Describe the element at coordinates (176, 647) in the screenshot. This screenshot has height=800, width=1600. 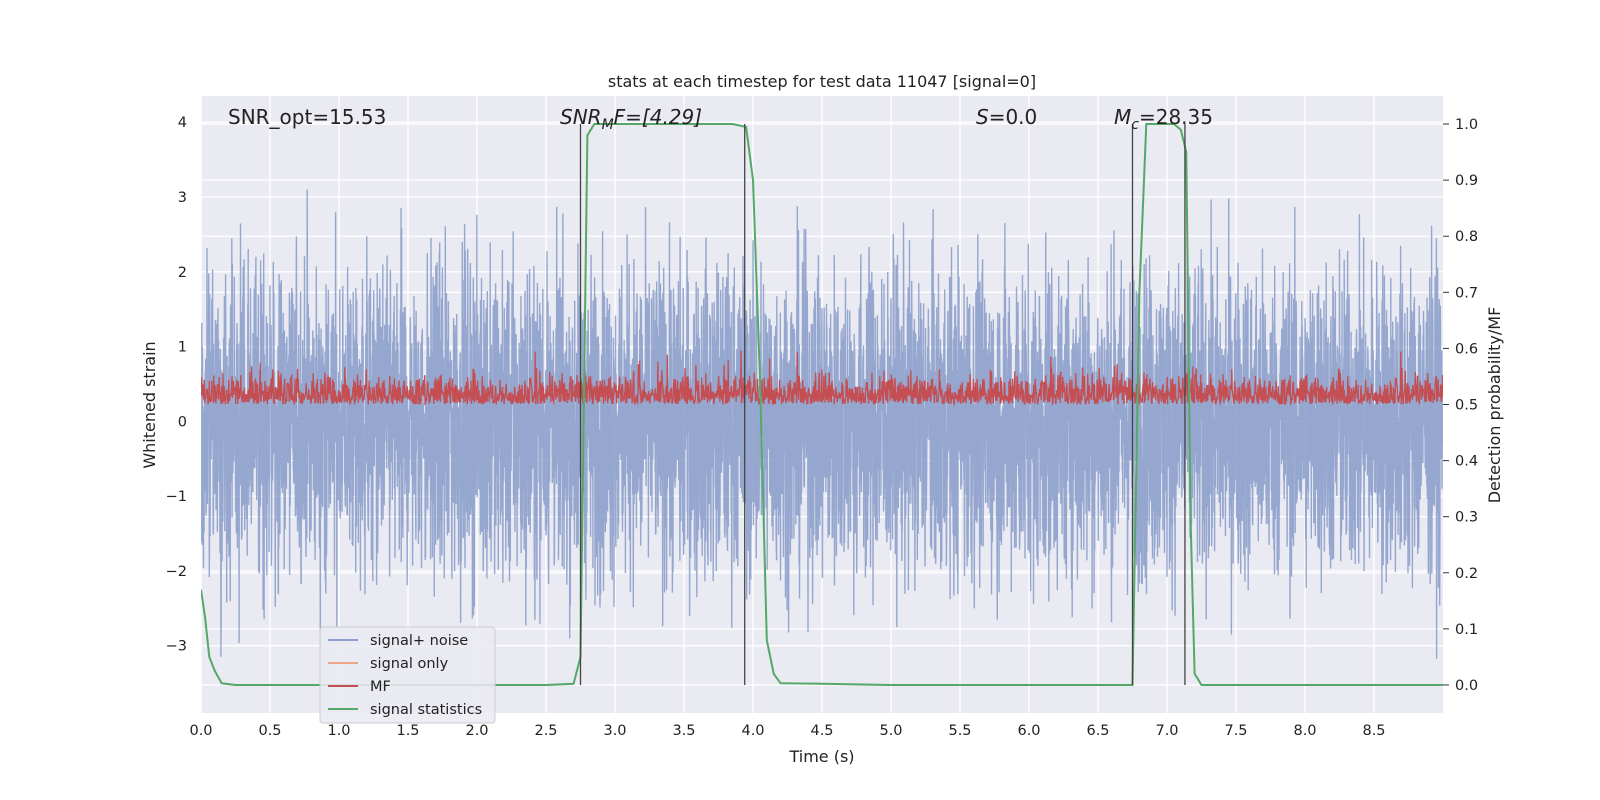
I see `y-tick-label: −3` at that location.